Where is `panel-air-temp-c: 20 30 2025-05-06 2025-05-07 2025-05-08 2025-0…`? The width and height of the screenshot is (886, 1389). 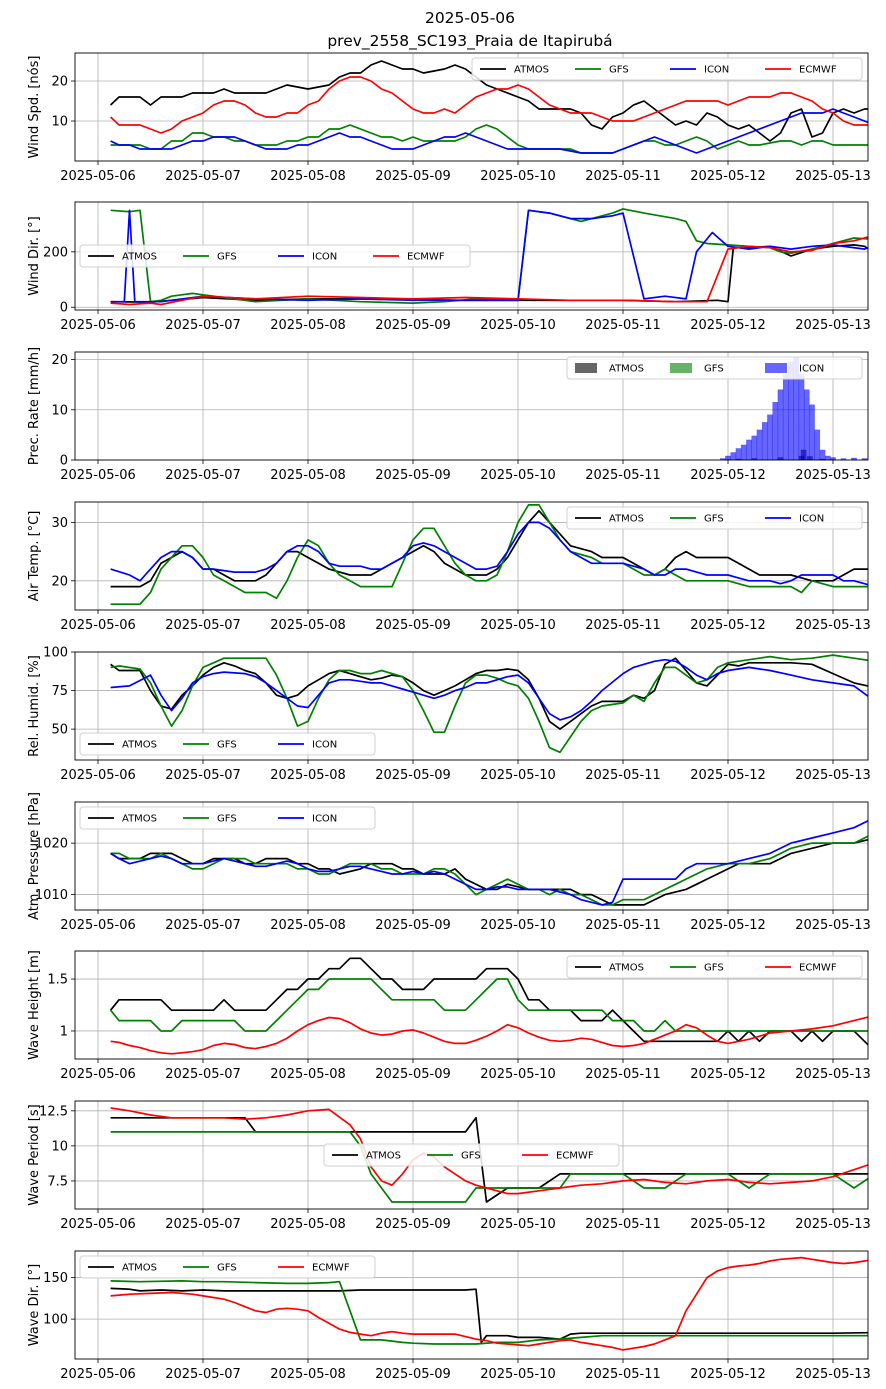
panel-air-temp-c: 20 30 2025-05-06 2025-05-07 2025-05-08 2025-0… is located at coordinates (449, 567).